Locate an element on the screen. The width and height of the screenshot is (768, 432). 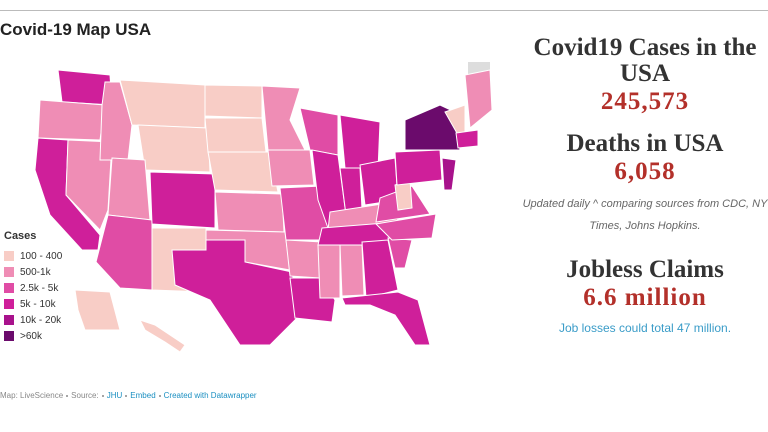
cases-value: 245,573 is located at coordinates (645, 101).